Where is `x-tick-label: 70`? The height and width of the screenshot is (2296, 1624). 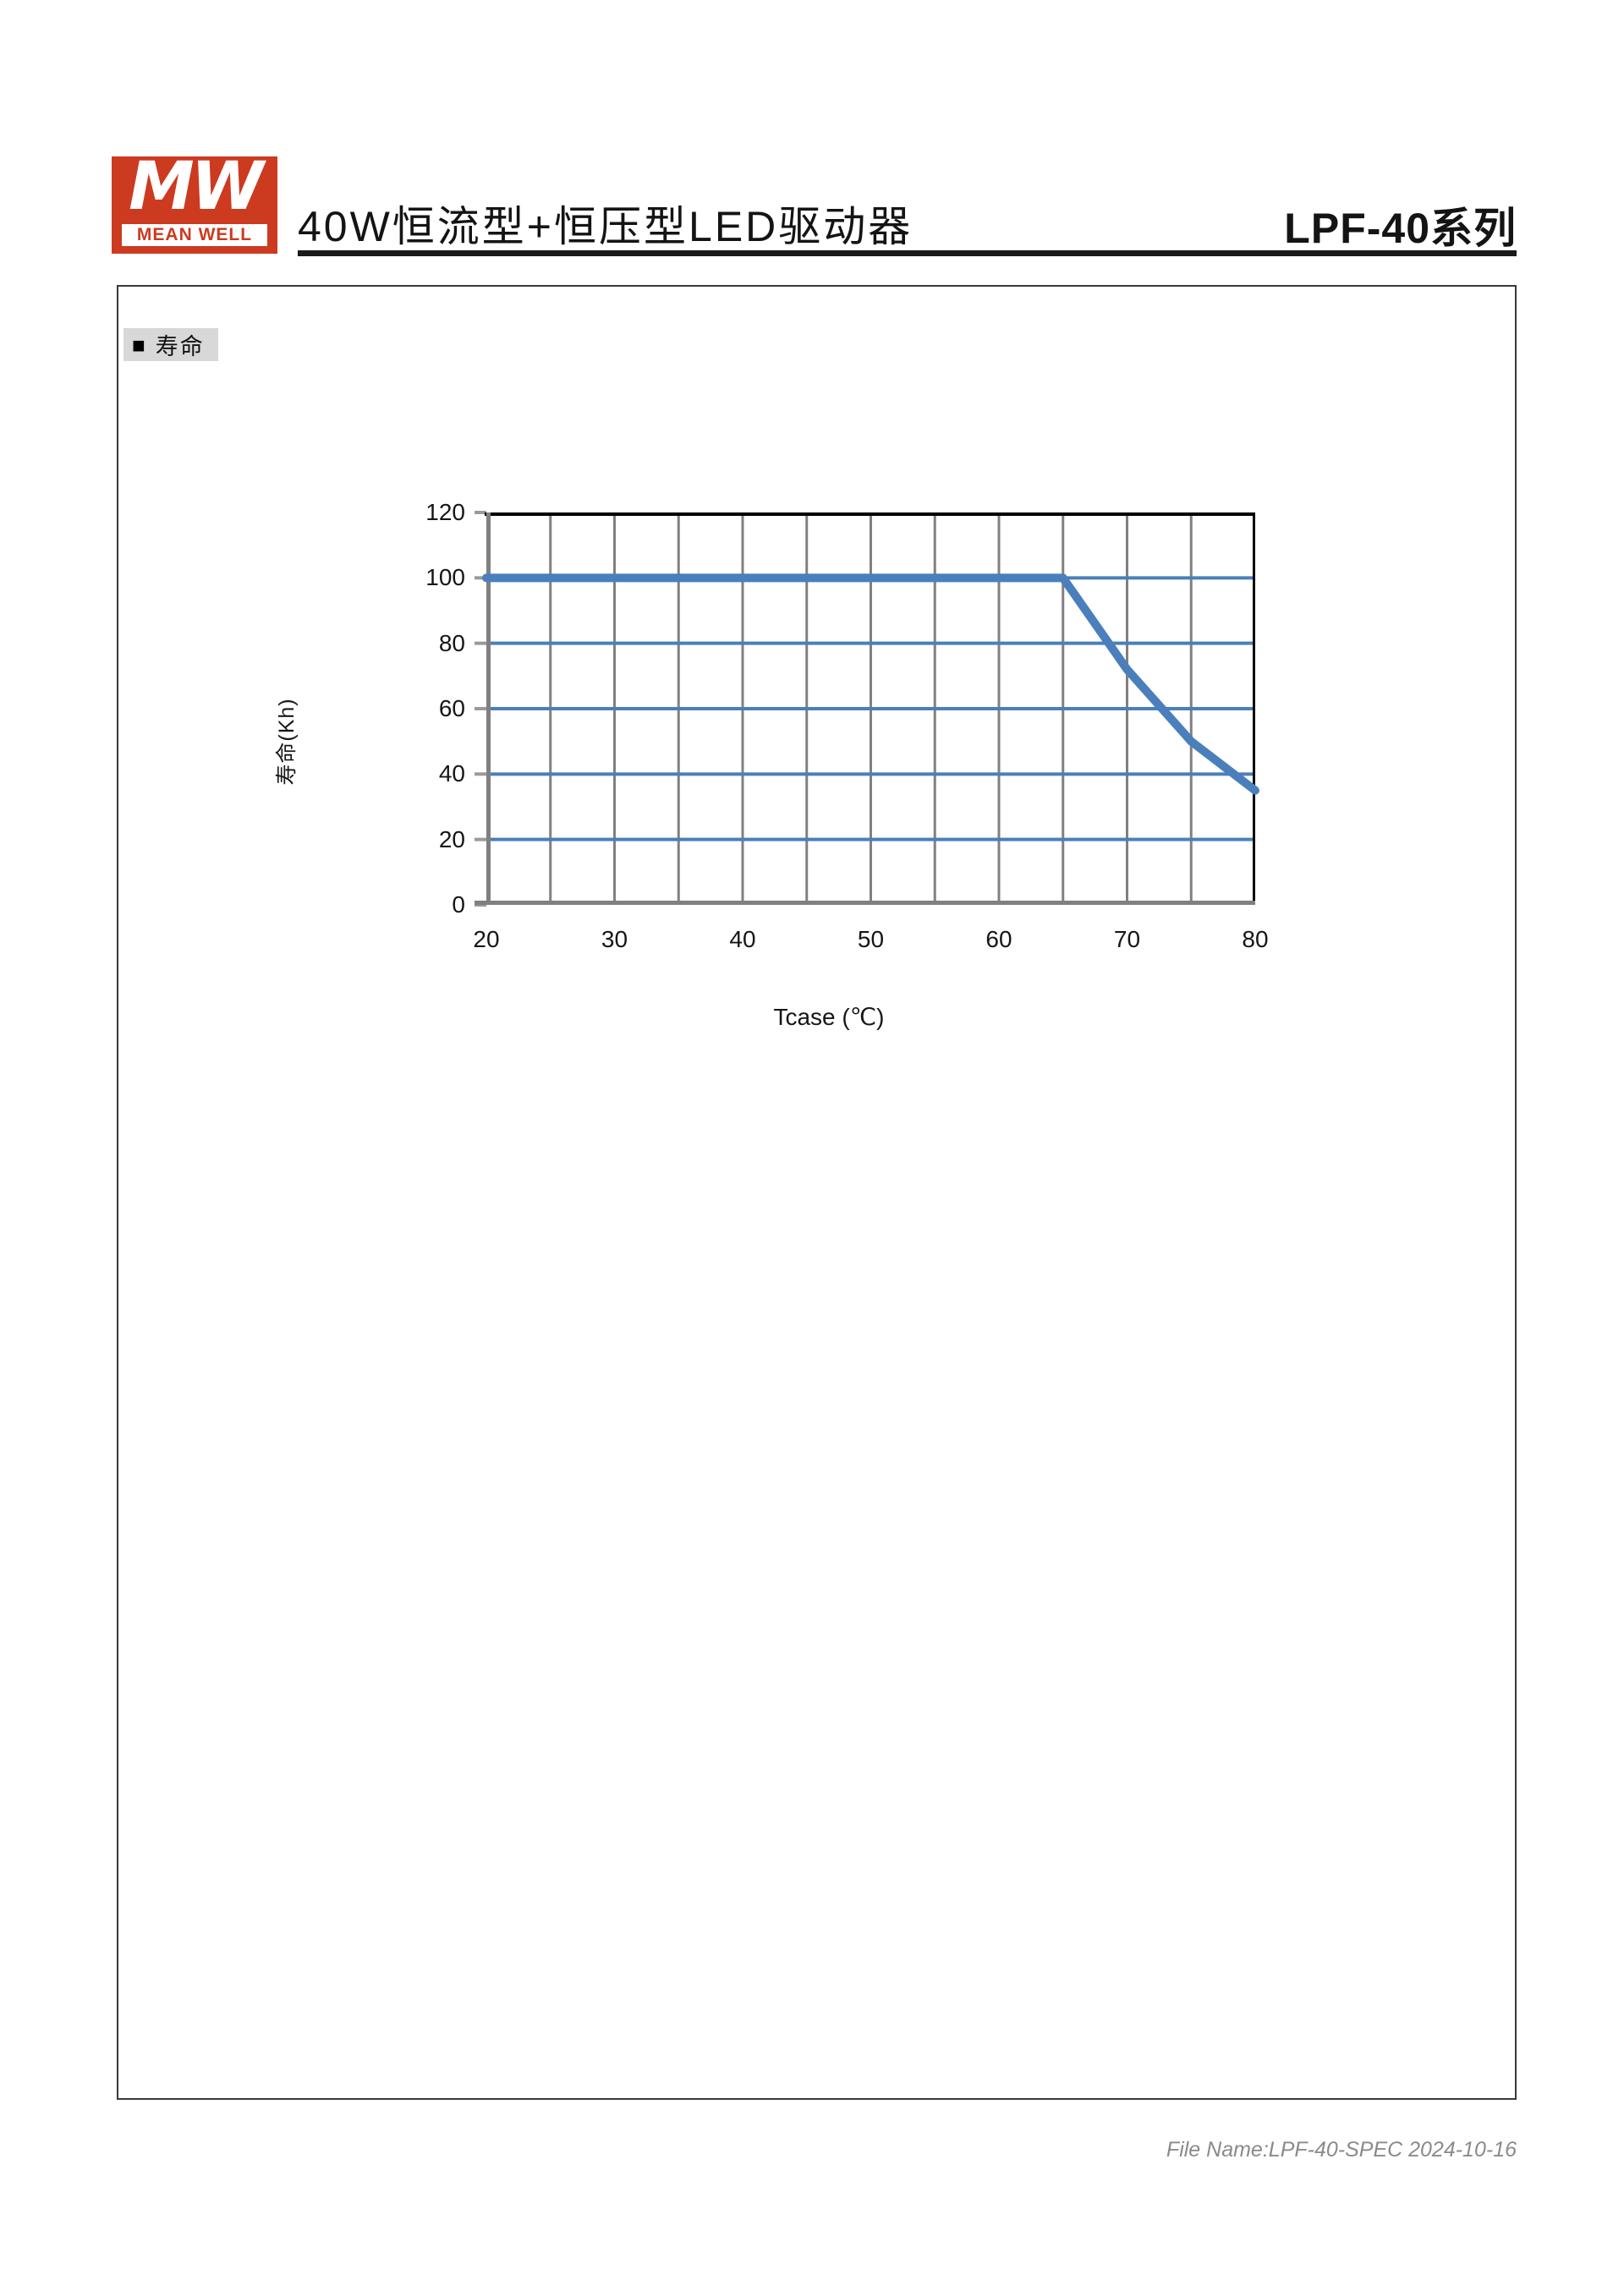
x-tick-label: 70 is located at coordinates (1127, 939).